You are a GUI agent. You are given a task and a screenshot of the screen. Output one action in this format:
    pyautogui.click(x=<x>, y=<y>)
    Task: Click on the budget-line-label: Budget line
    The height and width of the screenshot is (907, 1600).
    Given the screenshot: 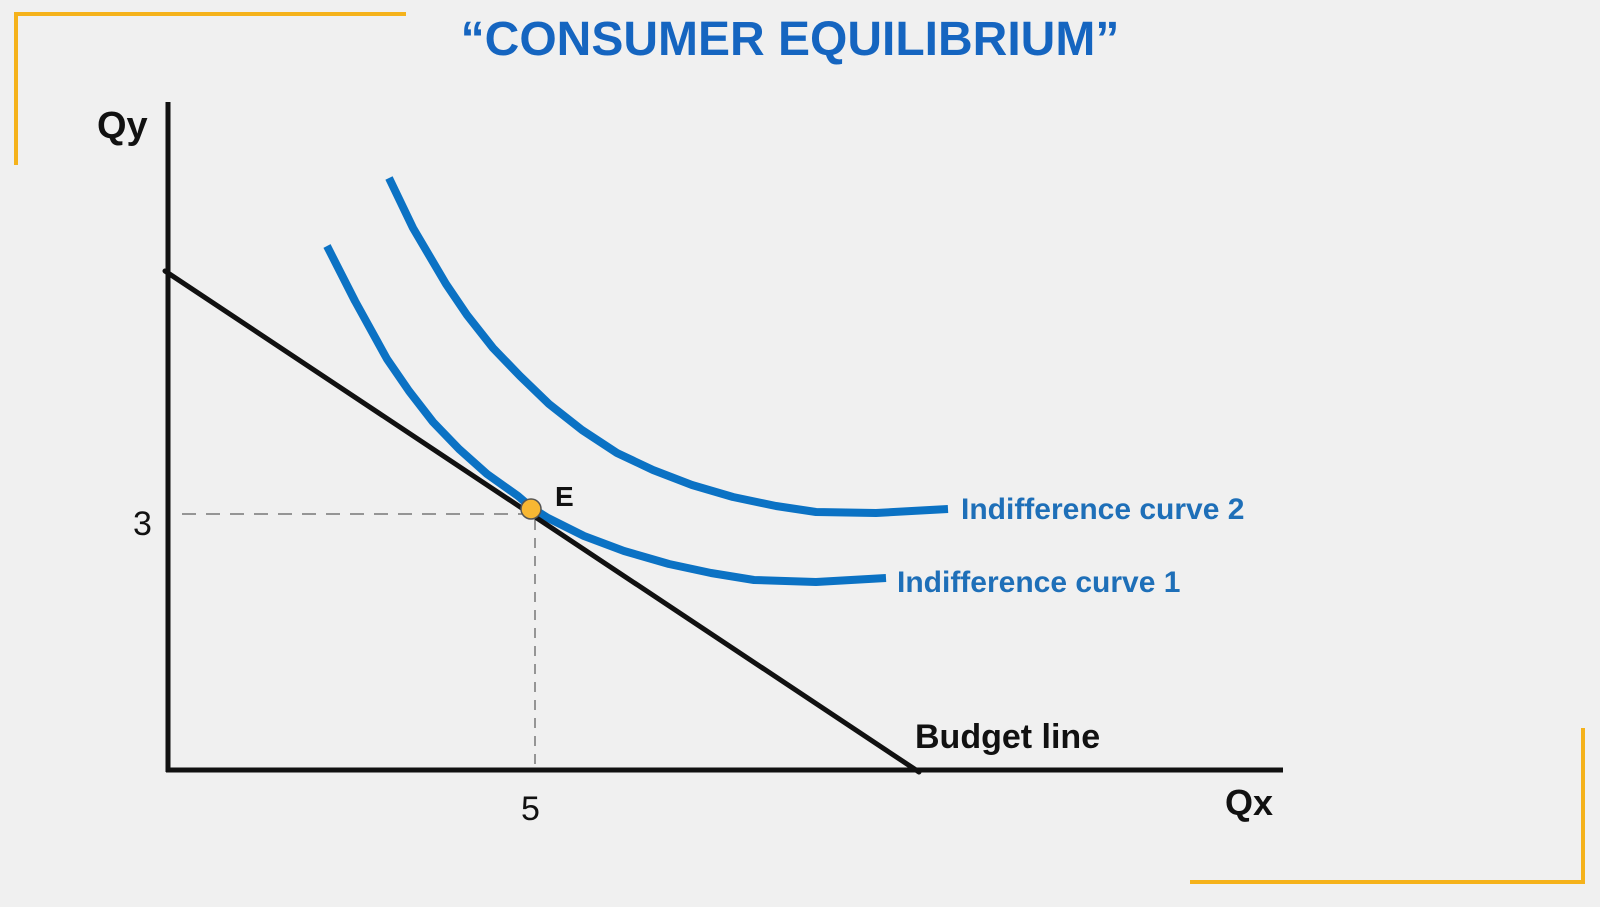 What is the action you would take?
    pyautogui.click(x=1007, y=737)
    